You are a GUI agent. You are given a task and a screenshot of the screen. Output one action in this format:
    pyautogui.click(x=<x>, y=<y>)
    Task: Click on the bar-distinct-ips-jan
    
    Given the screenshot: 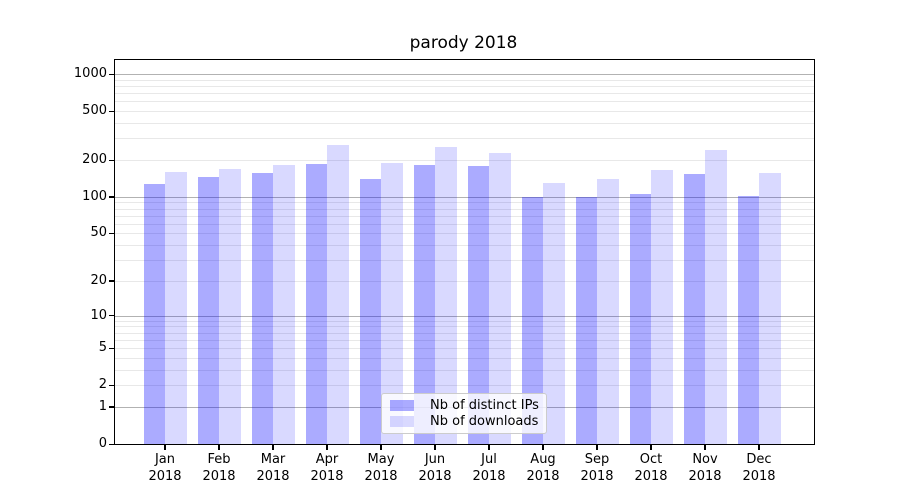 What is the action you would take?
    pyautogui.click(x=154, y=313)
    